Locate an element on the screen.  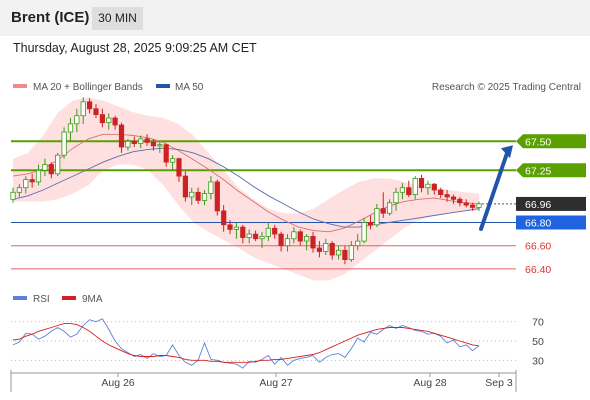
rsi-ma-legend-label: 9MA is located at coordinates (92, 299).